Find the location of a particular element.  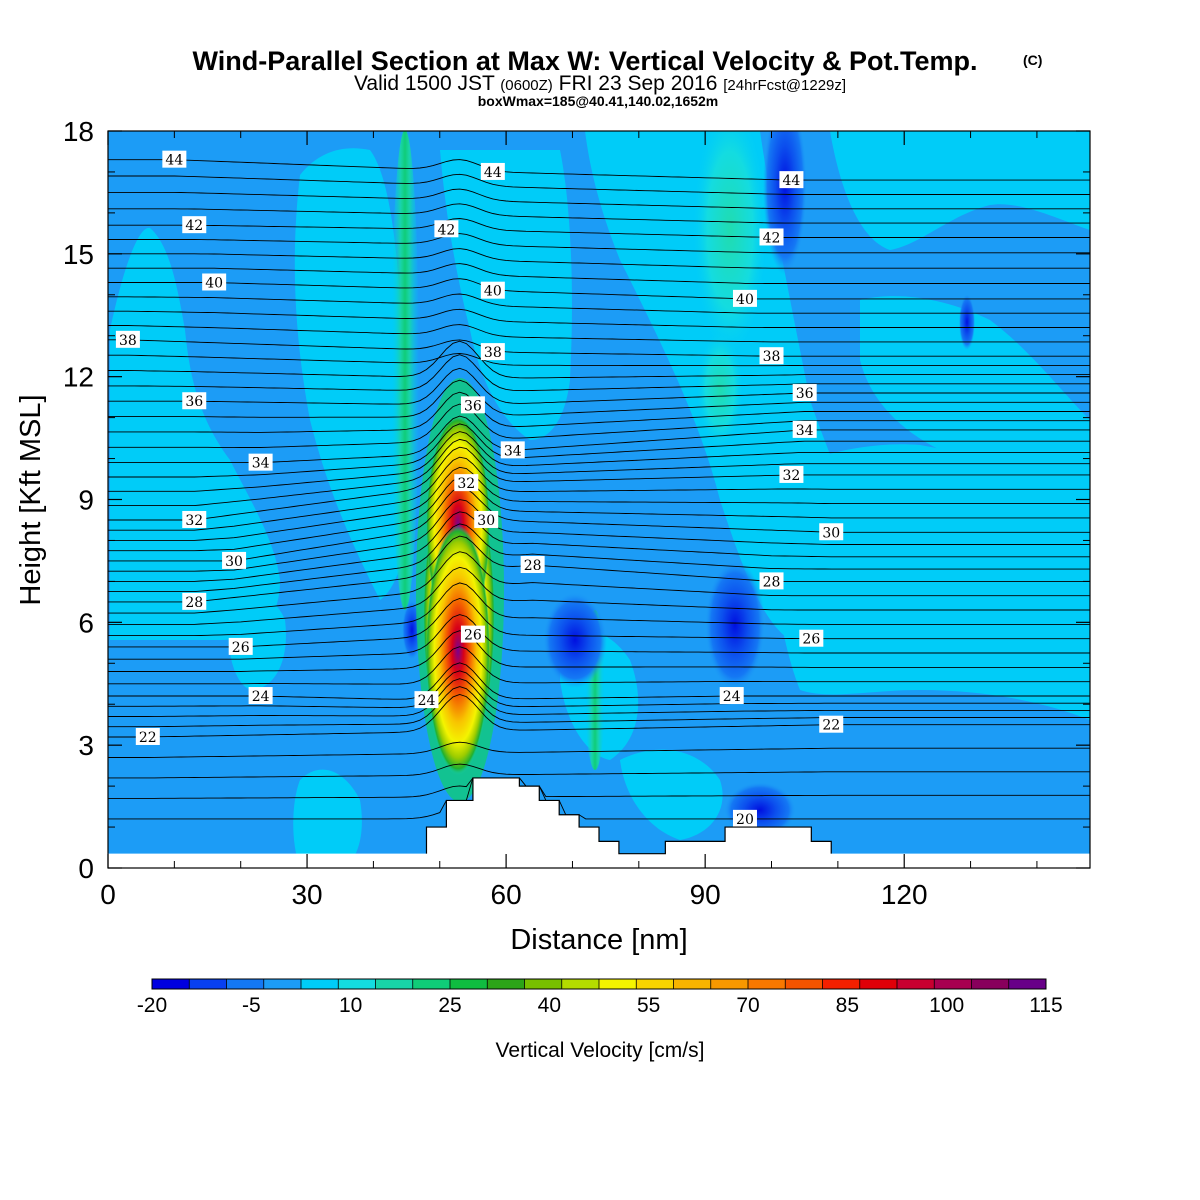

x-tick-label: 120 is located at coordinates (904, 894).